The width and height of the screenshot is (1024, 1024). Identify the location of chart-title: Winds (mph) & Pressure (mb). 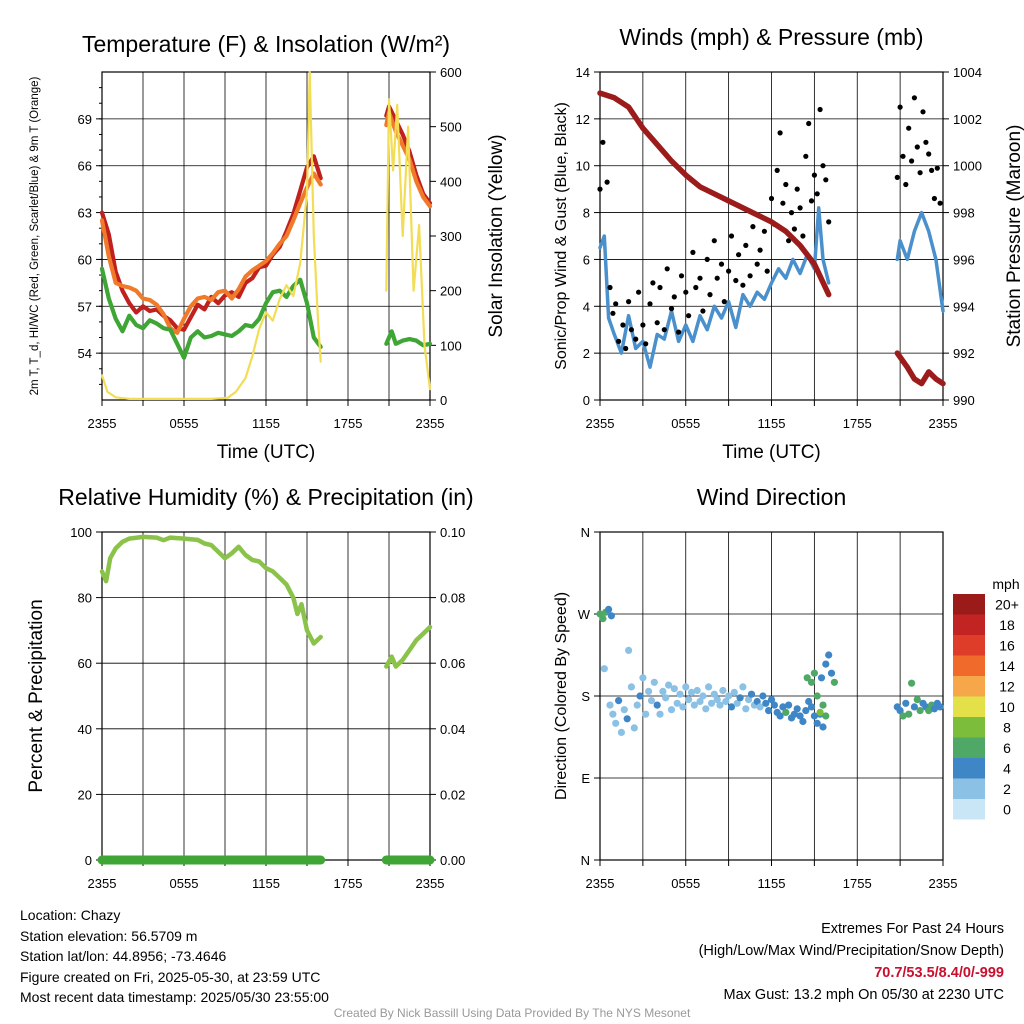
(771, 37).